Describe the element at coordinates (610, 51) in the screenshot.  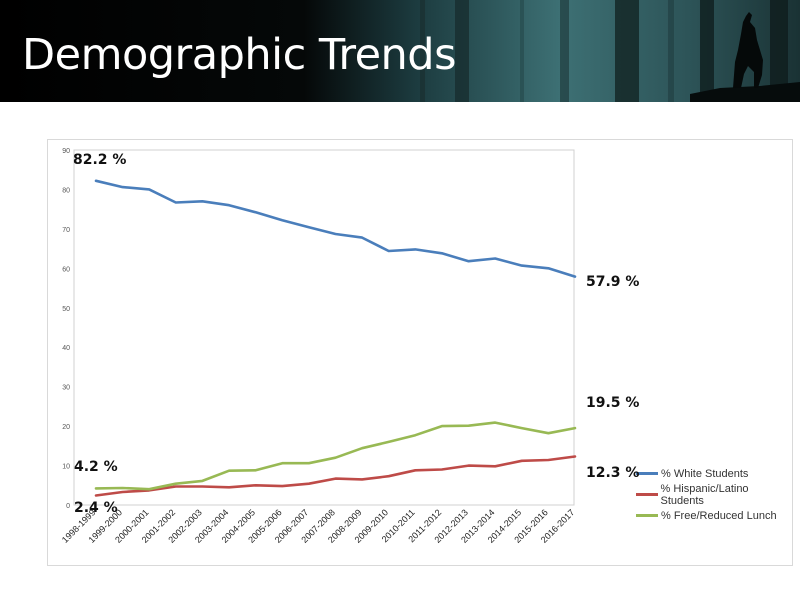
I see `forest-wolf-backdrop` at that location.